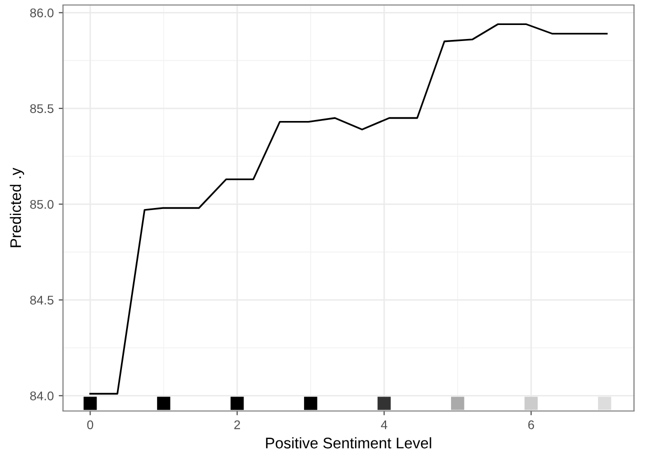  What do you see at coordinates (42, 300) in the screenshot?
I see `y-tick-label: 84.5` at bounding box center [42, 300].